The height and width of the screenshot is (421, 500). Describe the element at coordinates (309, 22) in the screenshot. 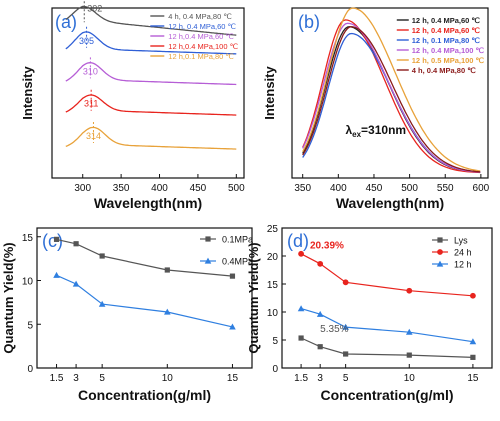

I see `panel-label: (b)` at that location.